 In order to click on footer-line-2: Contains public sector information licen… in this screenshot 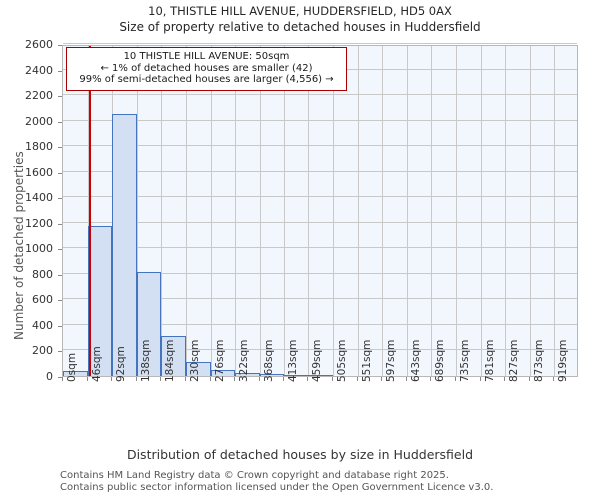, I will do `click(277, 487)`.